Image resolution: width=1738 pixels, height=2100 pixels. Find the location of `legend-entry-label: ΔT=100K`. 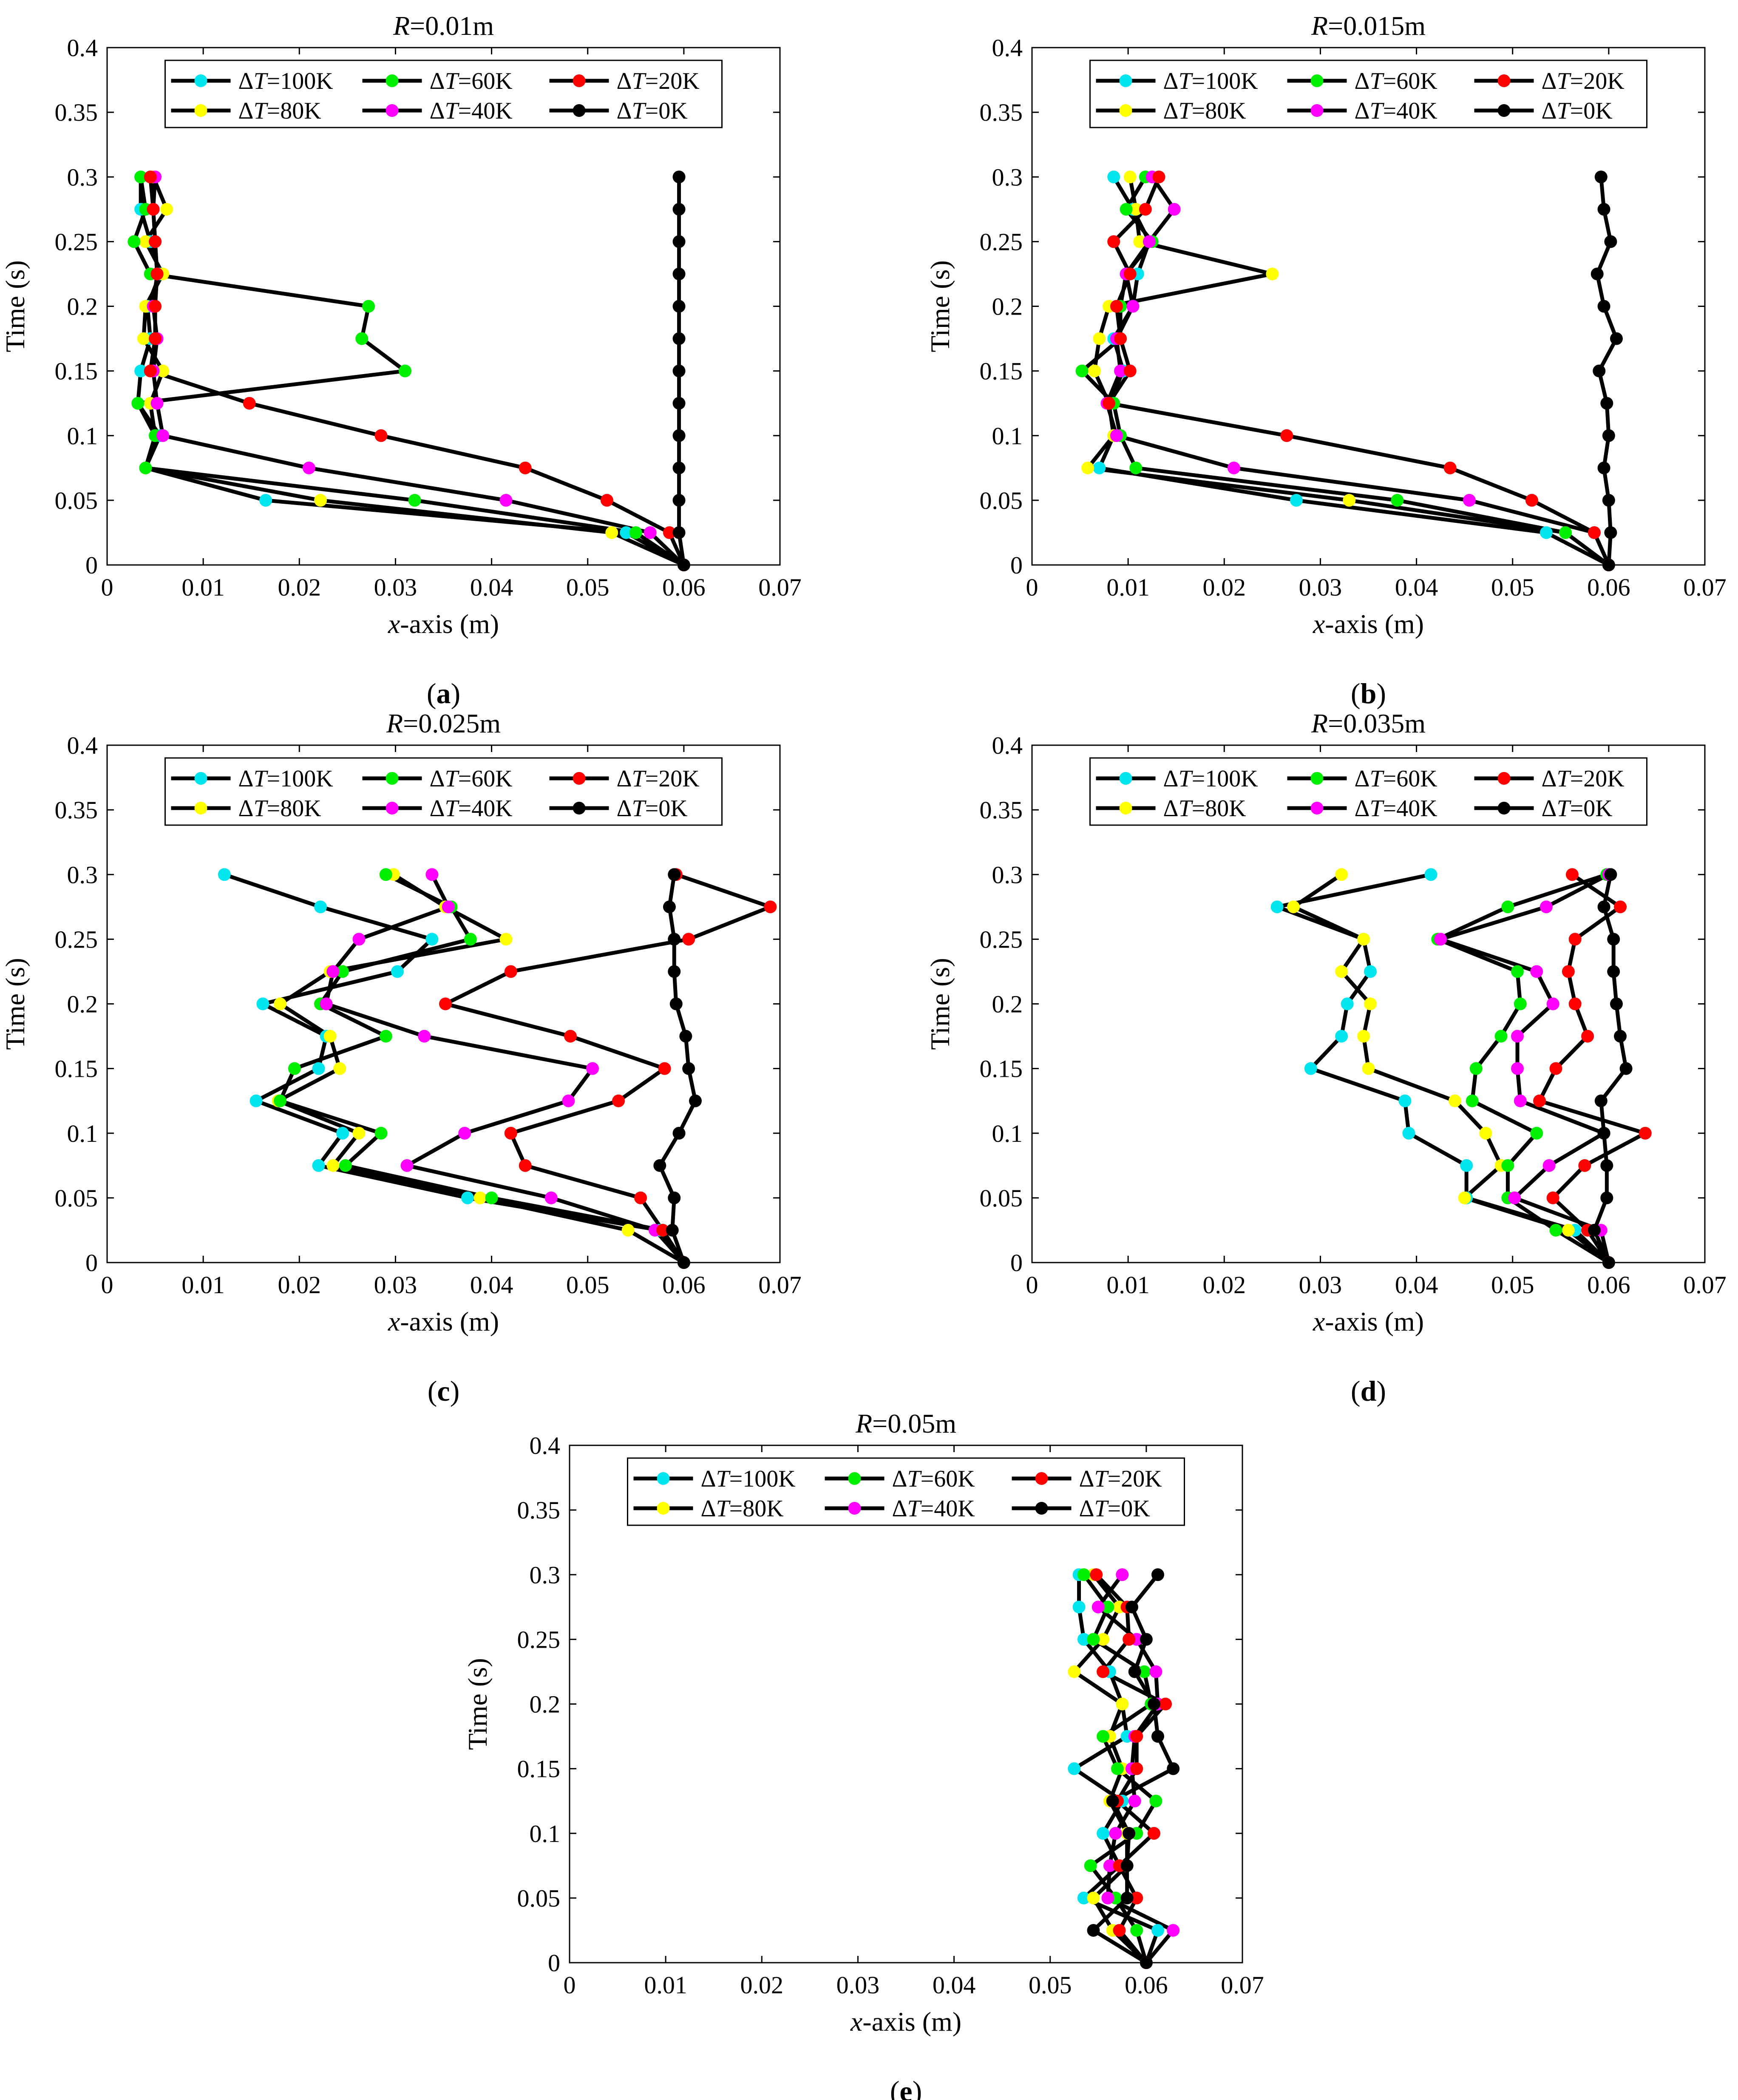

legend-entry-label: ΔT=100K is located at coordinates (285, 81).